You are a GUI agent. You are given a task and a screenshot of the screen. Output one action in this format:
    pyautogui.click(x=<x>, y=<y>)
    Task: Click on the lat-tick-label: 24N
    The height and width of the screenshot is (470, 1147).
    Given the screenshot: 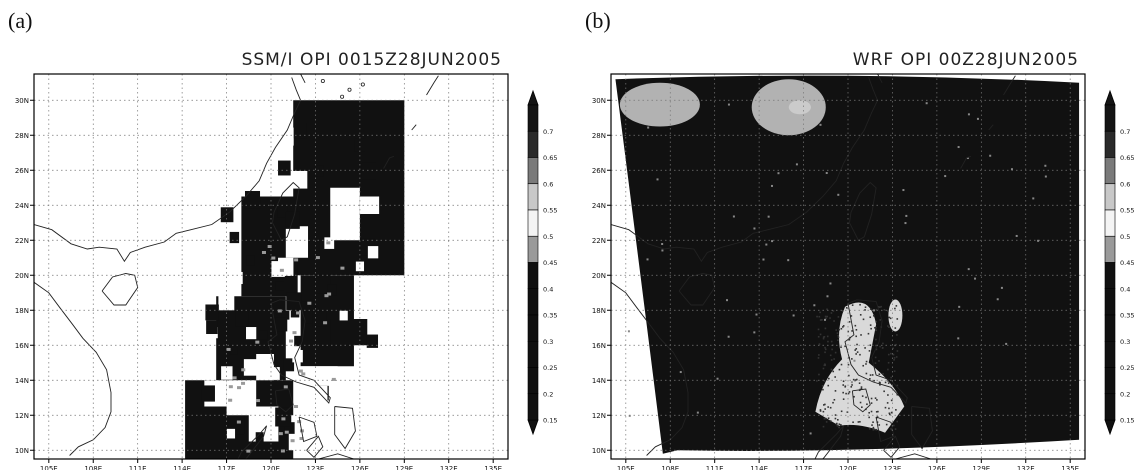 What is the action you would take?
    pyautogui.click(x=599, y=206)
    